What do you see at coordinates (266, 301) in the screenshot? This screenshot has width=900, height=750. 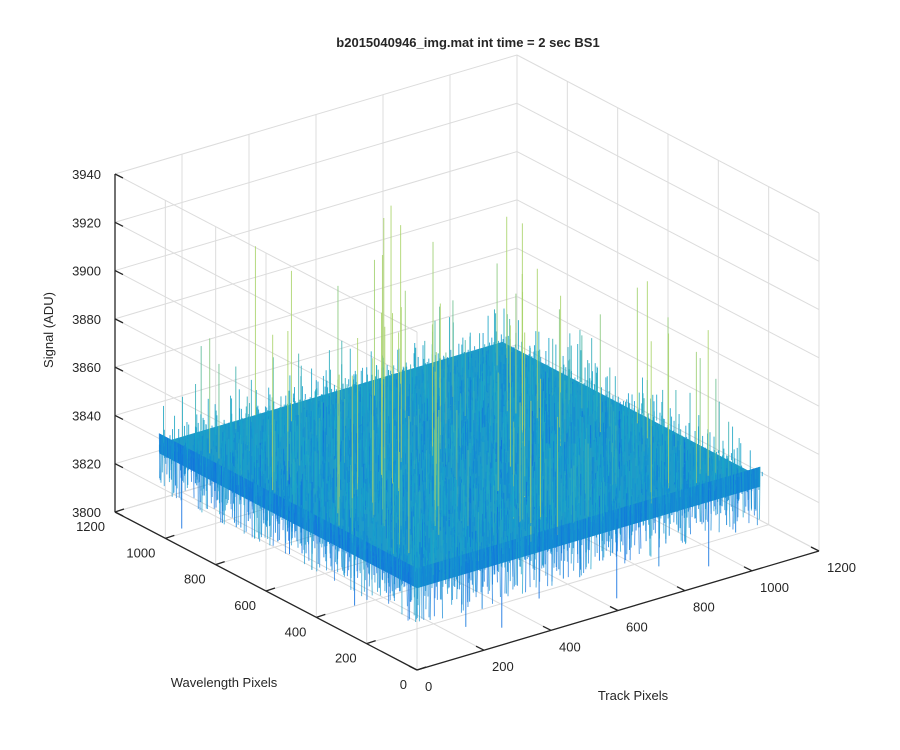 I see `left-wall-grid-line` at bounding box center [266, 301].